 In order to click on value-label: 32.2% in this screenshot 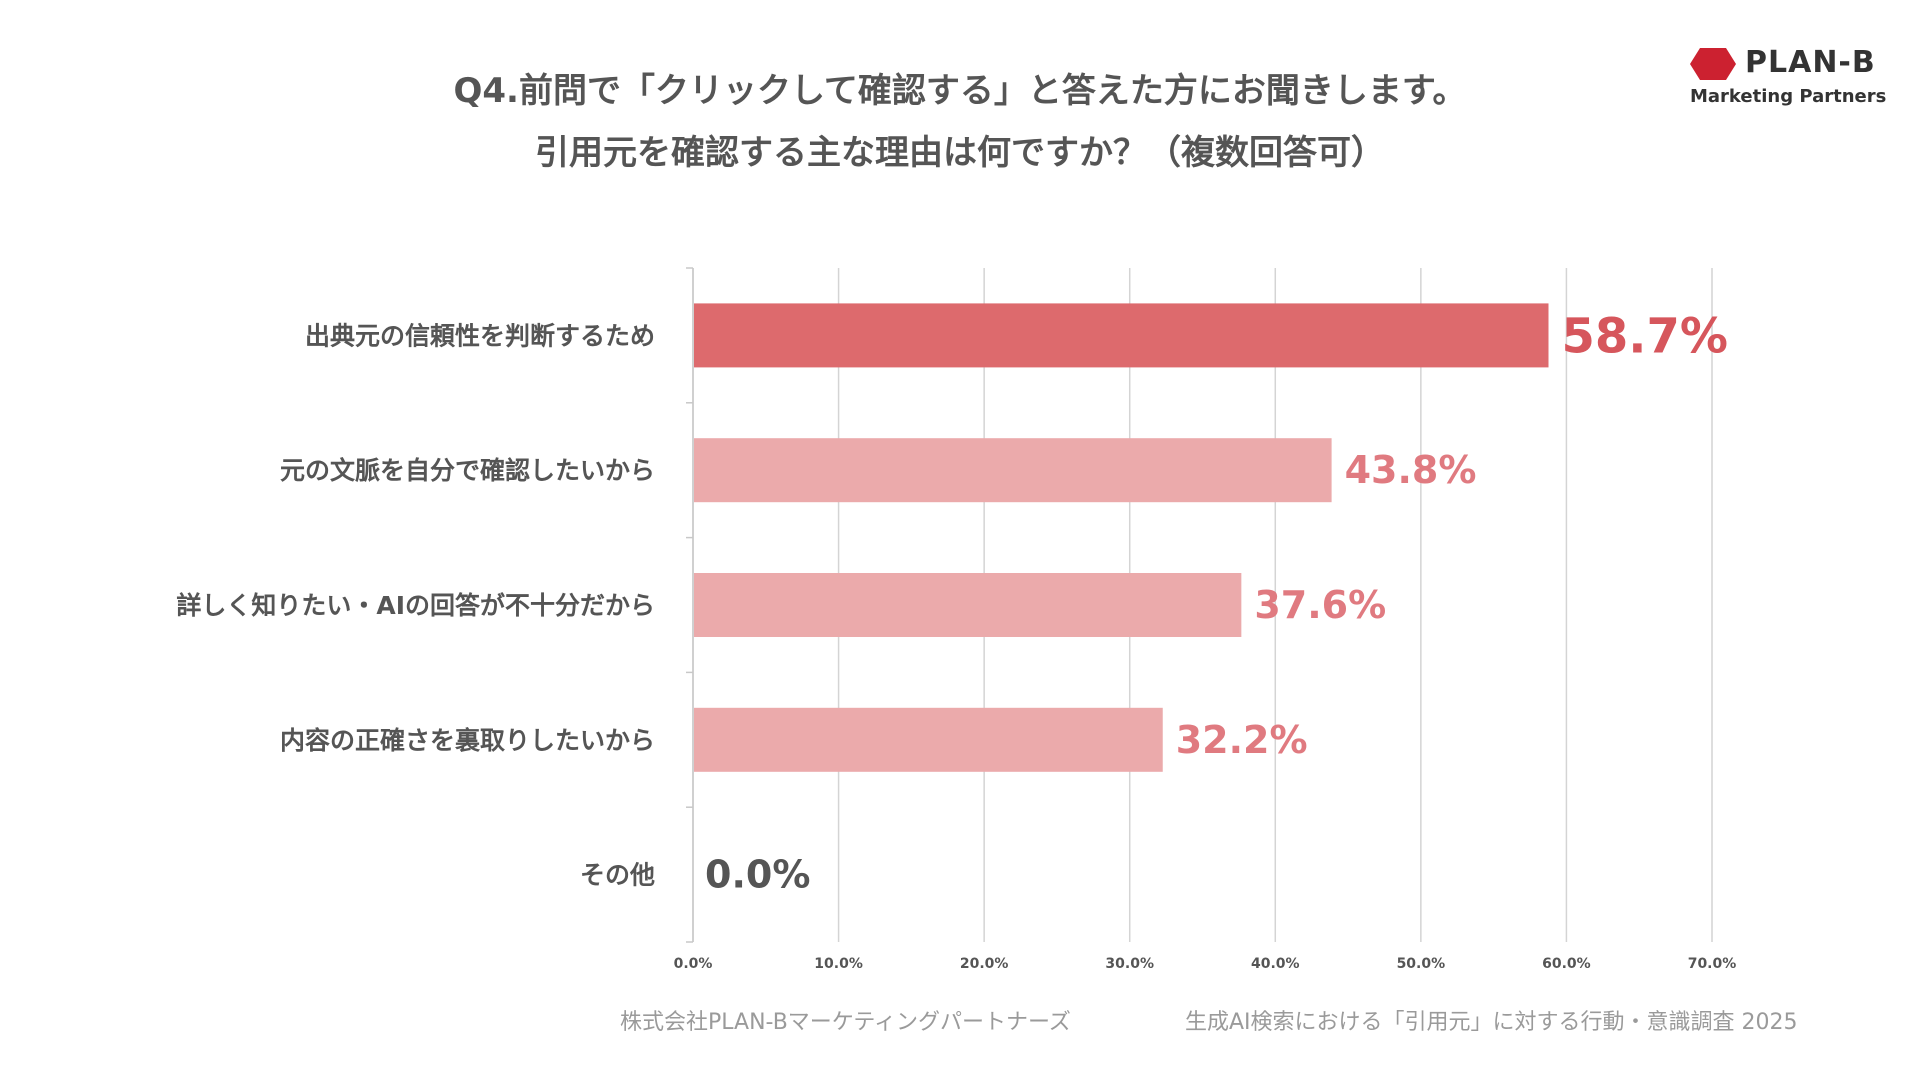, I will do `click(1242, 740)`.